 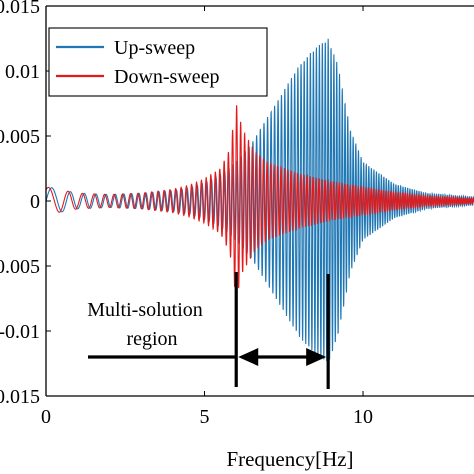 What do you see at coordinates (20, 397) in the screenshot?
I see `y-tick-label: -0.015` at bounding box center [20, 397].